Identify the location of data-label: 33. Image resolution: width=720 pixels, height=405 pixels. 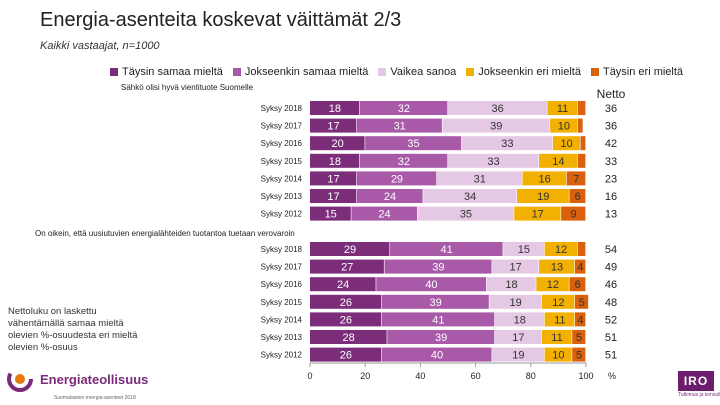
(507, 144).